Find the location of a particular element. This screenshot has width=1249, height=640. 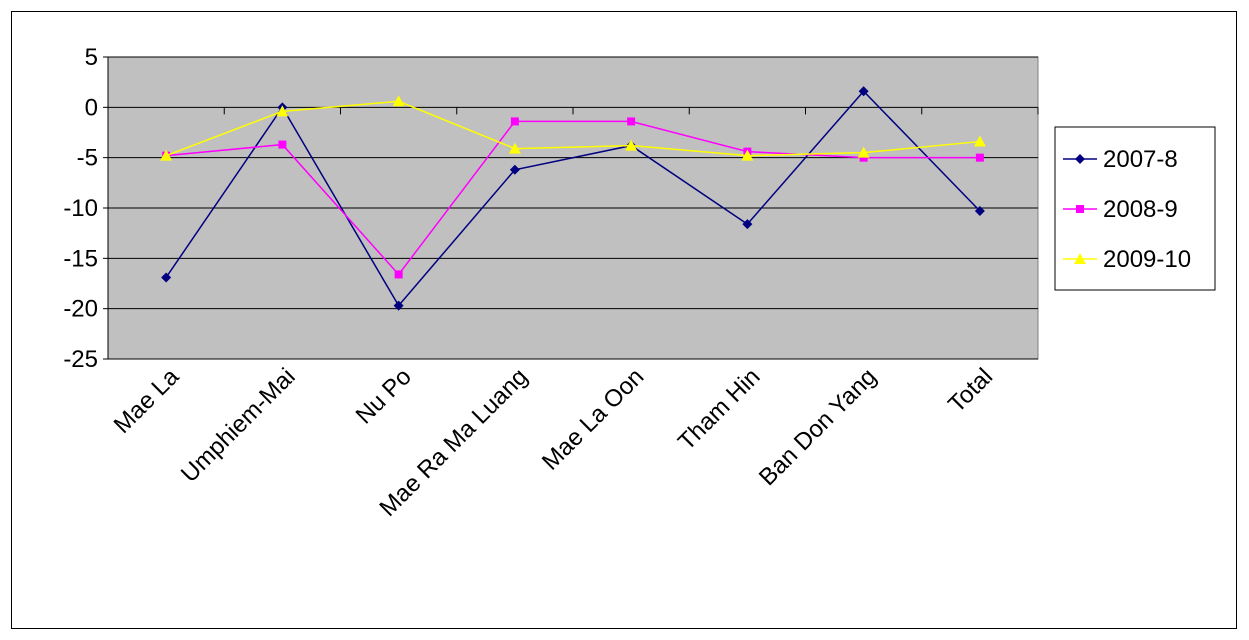

y-tick-label: -15 is located at coordinates (80, 258).